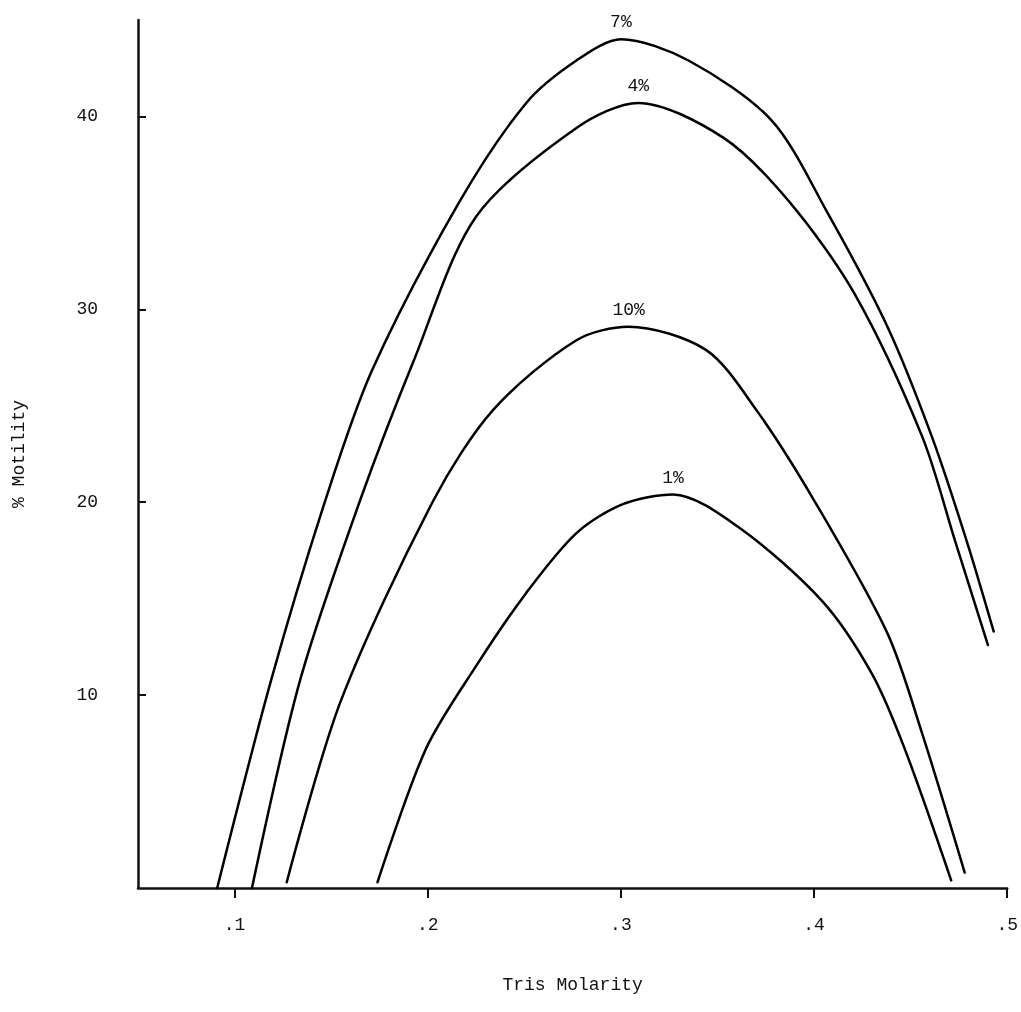 The height and width of the screenshot is (1012, 1021). I want to click on x-tick-label: .5, so click(1007, 925).